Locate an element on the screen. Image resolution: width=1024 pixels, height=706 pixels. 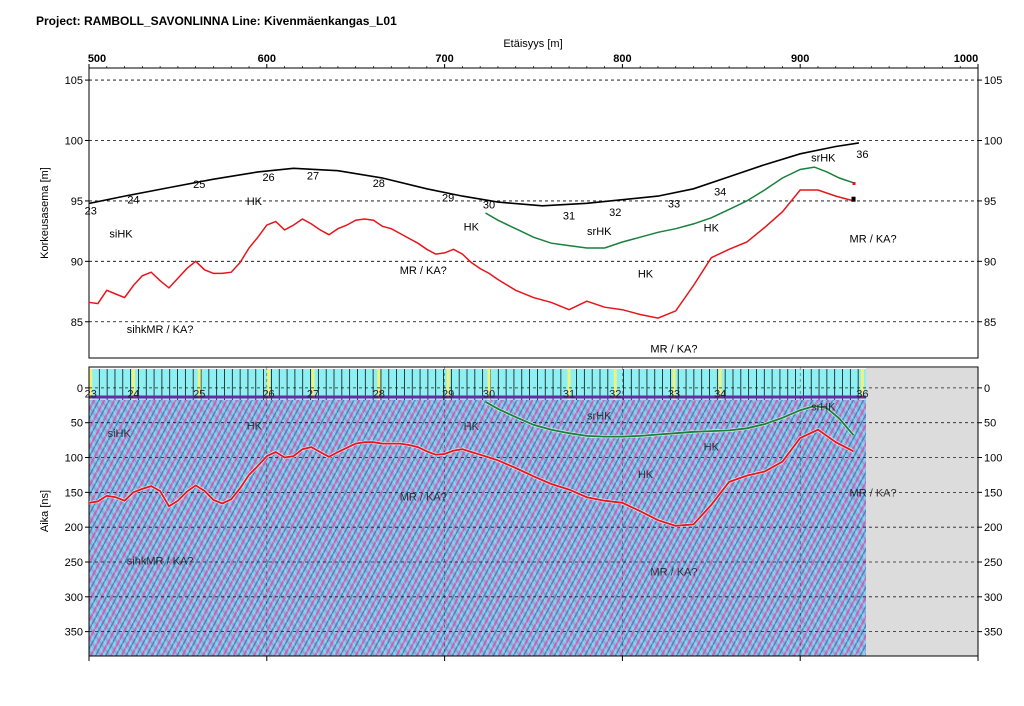
y-tick-label-right: 300 is located at coordinates (993, 598).